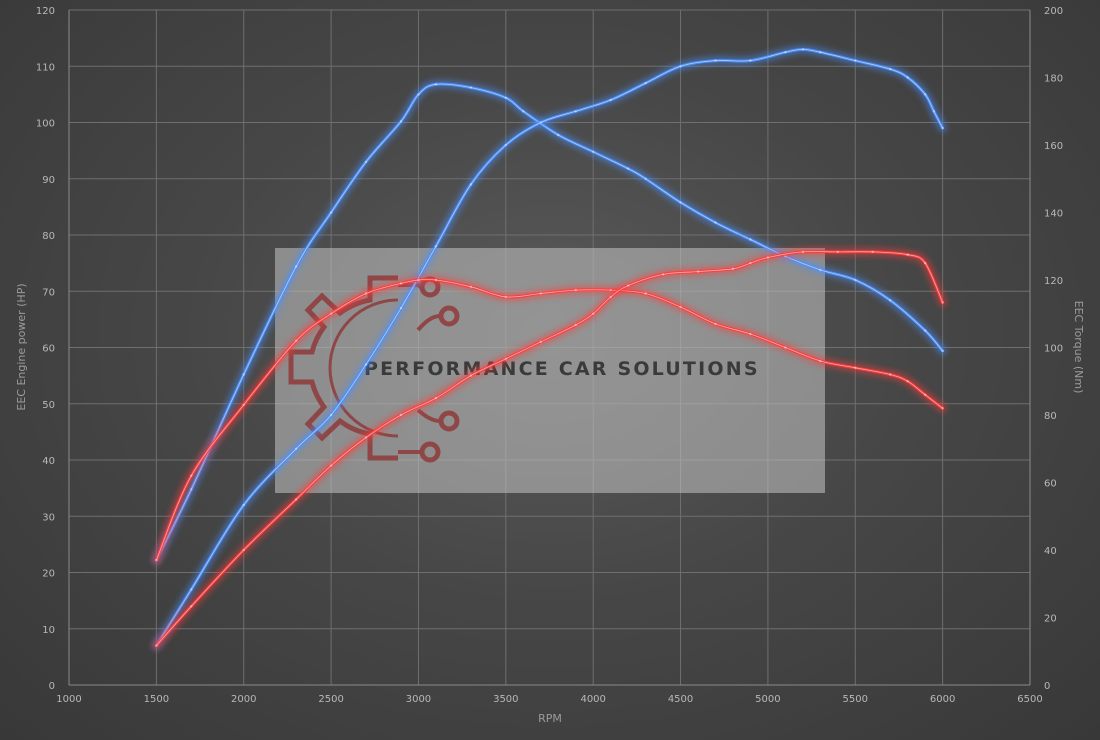  Describe the element at coordinates (48, 349) in the screenshot. I see `y-tick-label: 60` at that location.